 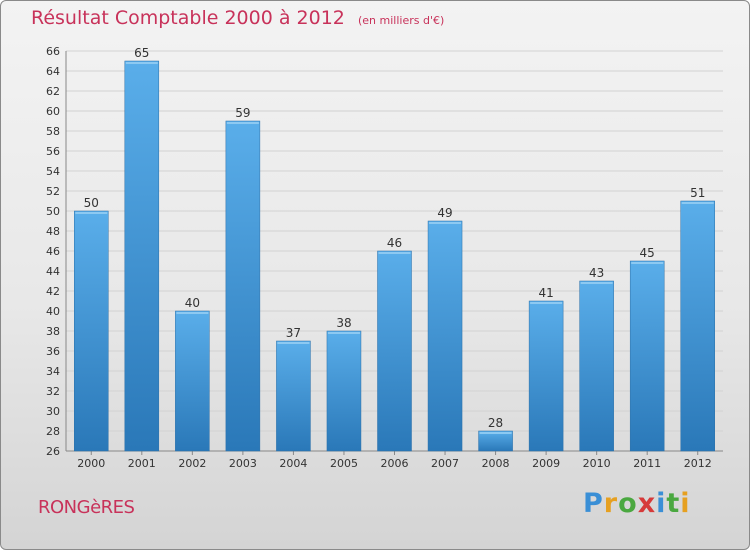 I want to click on chart-title-main: Résultat Comptable 2000 à 2012, so click(x=188, y=18).